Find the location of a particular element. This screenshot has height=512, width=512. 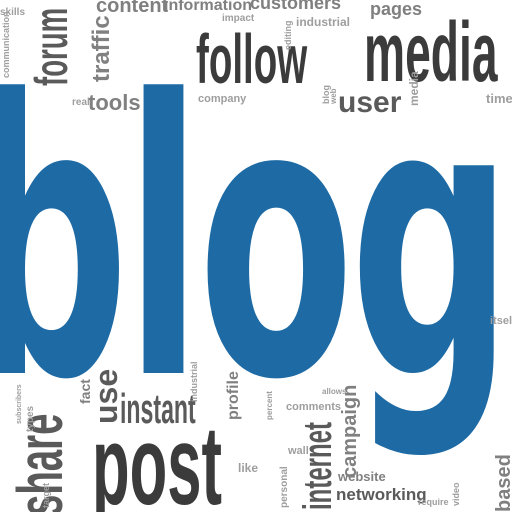

word-use: use is located at coordinates (106, 396).